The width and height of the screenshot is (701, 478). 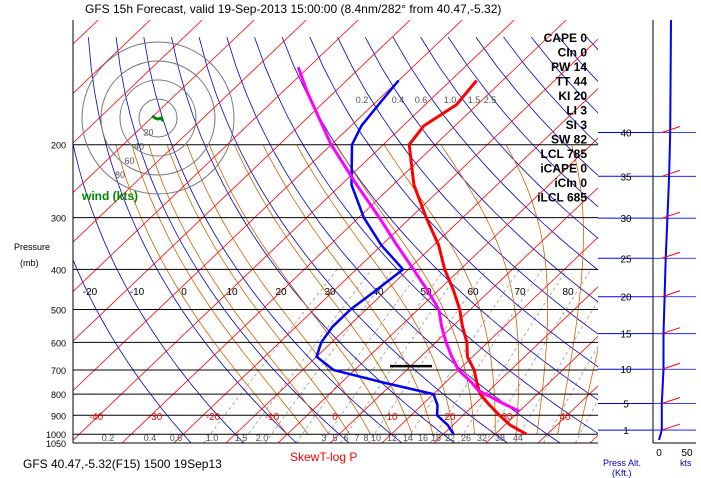 What do you see at coordinates (120, 175) in the screenshot?
I see `hodograph-ring-label: 80` at bounding box center [120, 175].